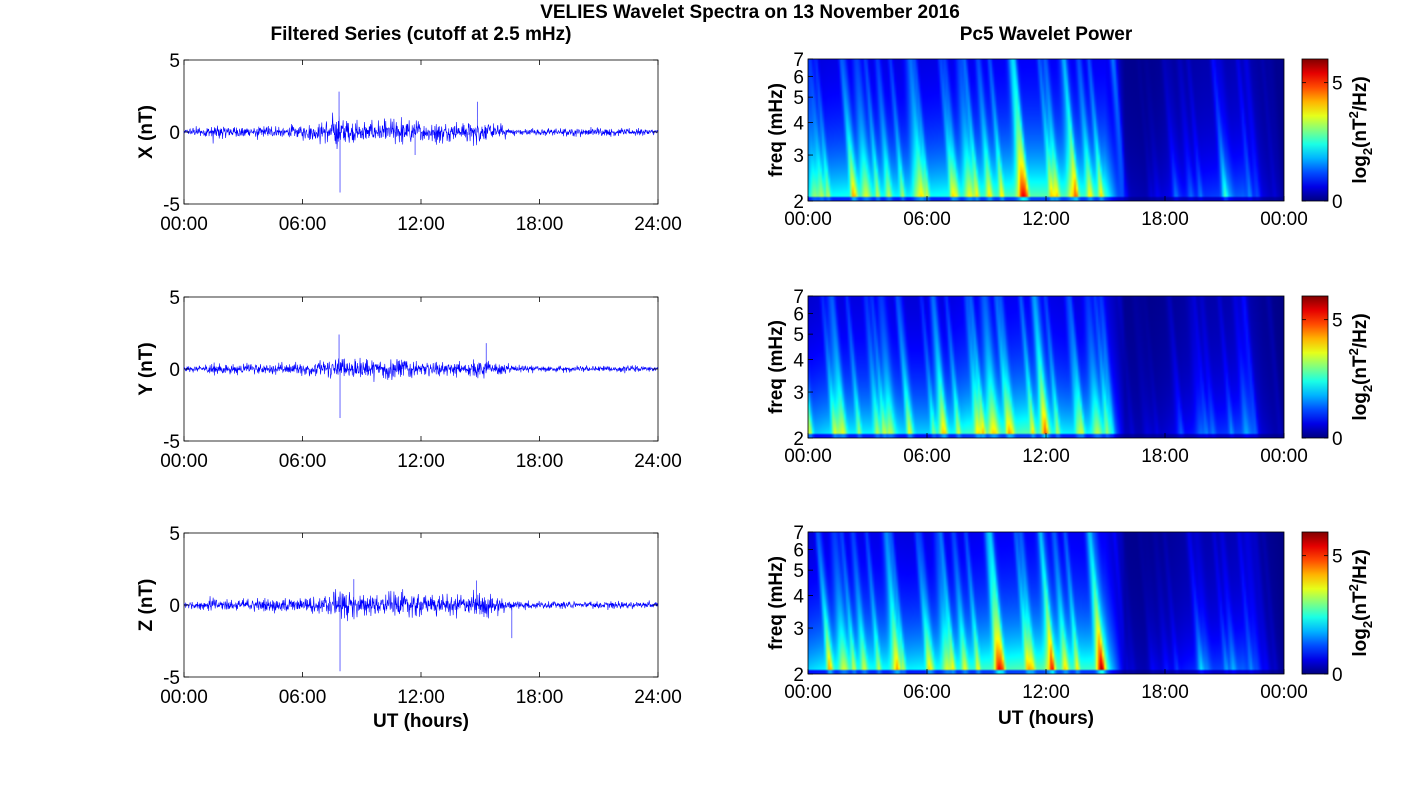  I want to click on y-series-trace, so click(421, 376).